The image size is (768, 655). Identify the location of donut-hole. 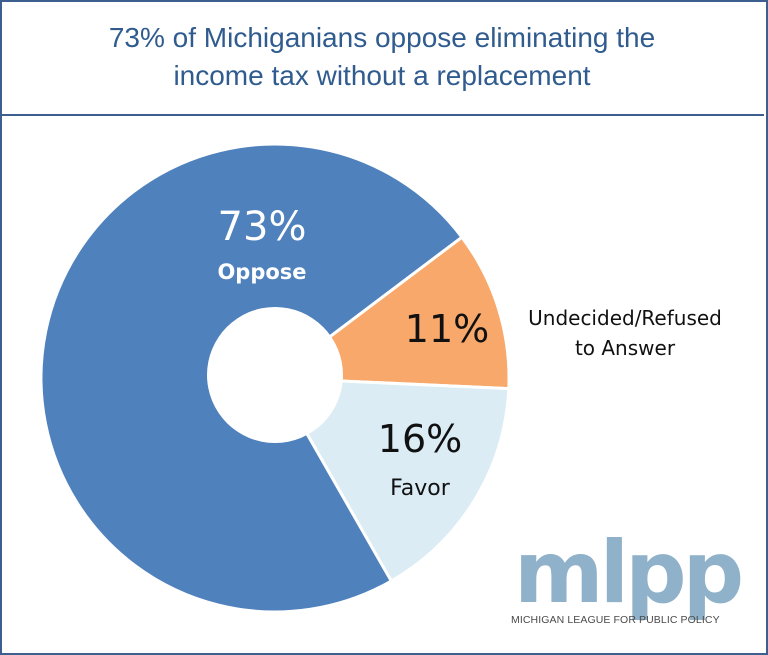
(275, 375).